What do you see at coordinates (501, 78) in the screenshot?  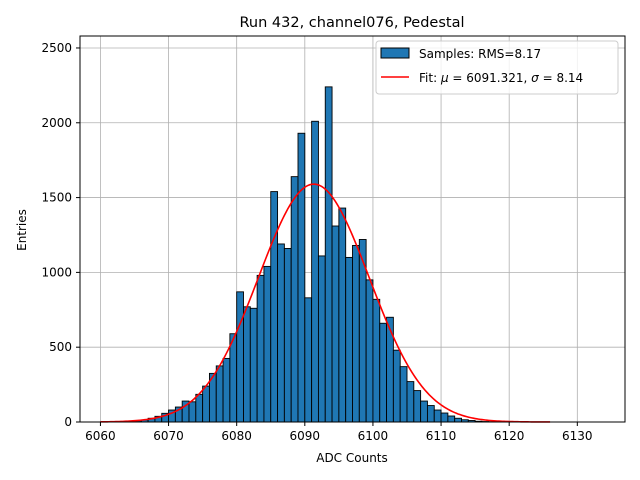 I see `legend-label-fit: Fit: μ = 6091.321, σ = 8.14` at bounding box center [501, 78].